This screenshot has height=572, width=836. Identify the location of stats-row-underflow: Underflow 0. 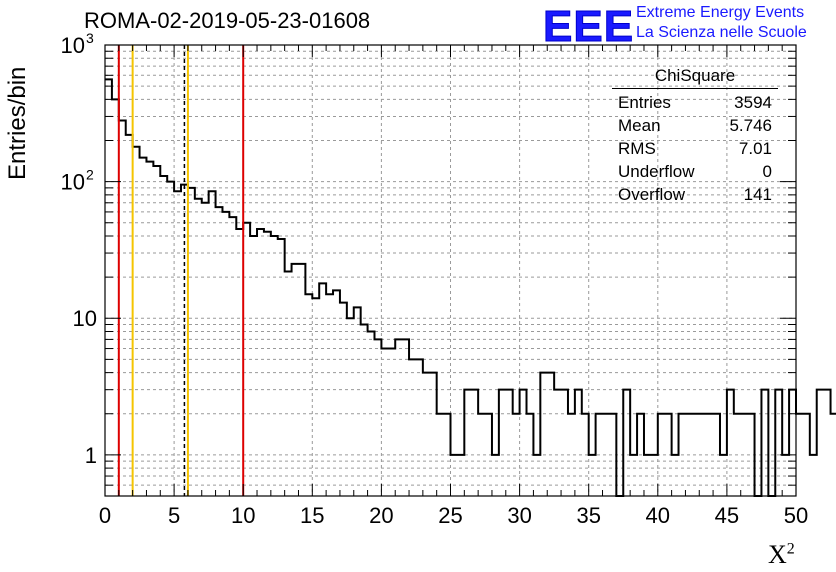
(695, 171).